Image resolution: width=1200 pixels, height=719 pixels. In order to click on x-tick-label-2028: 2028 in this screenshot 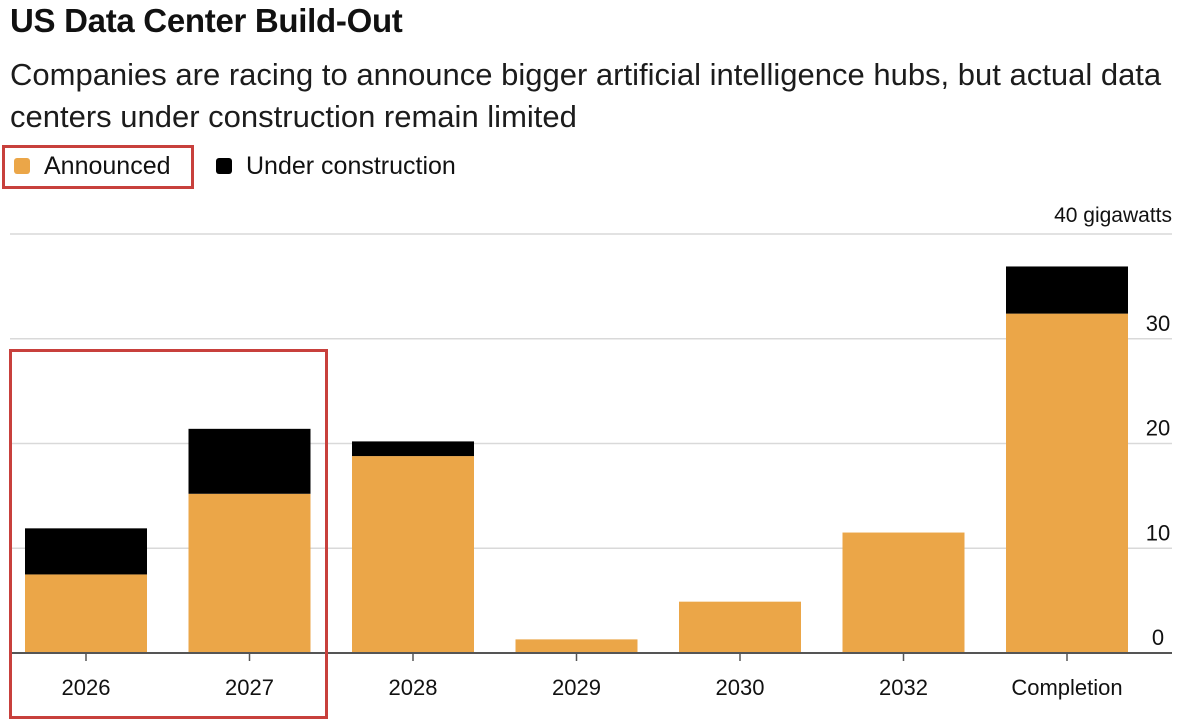, I will do `click(413, 687)`.